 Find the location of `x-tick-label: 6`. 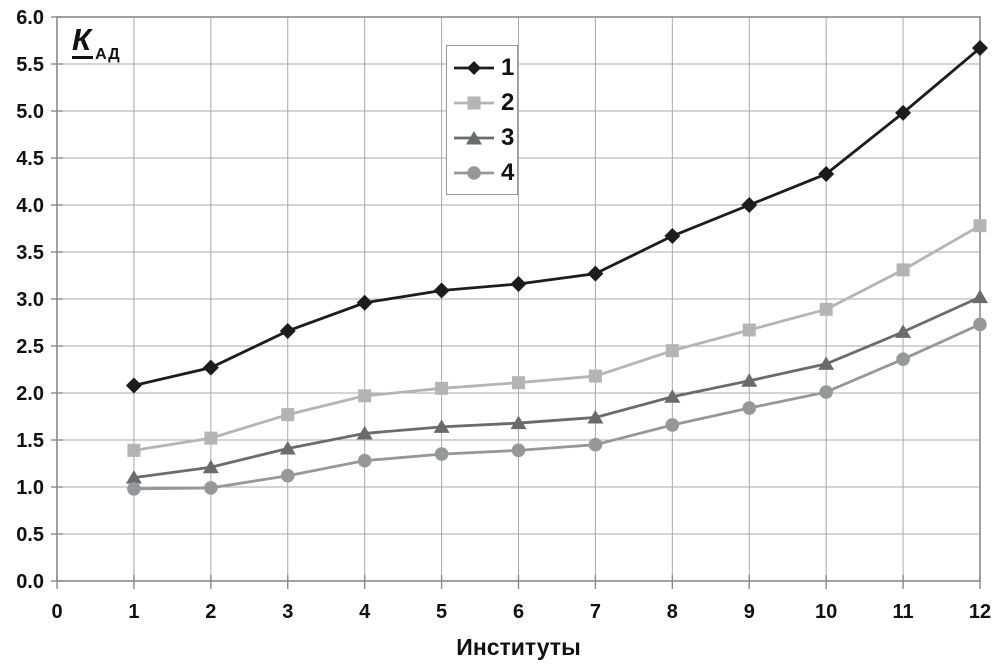

x-tick-label: 6 is located at coordinates (518, 612).